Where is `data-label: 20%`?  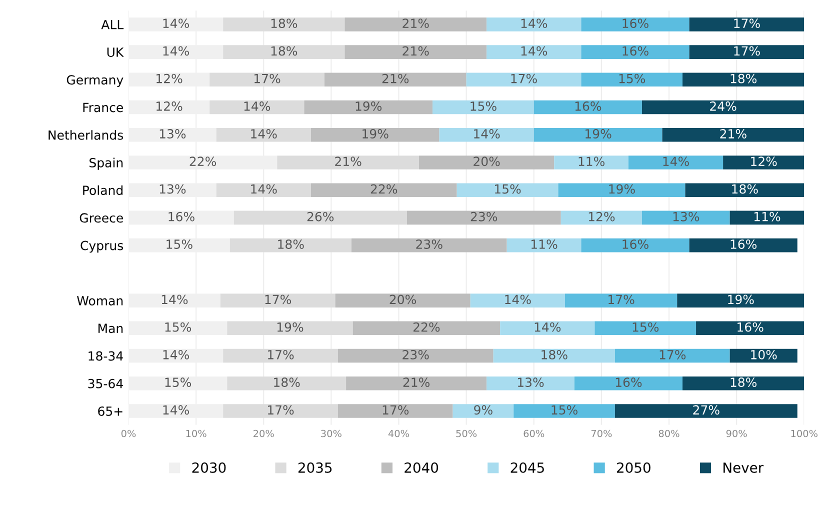
data-label: 20% is located at coordinates (487, 161).